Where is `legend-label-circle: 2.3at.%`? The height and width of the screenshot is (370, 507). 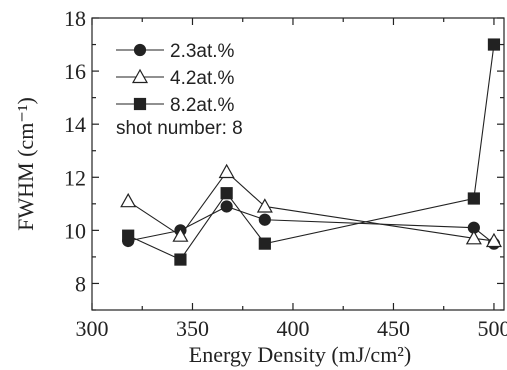 legend-label-circle: 2.3at.% is located at coordinates (202, 51).